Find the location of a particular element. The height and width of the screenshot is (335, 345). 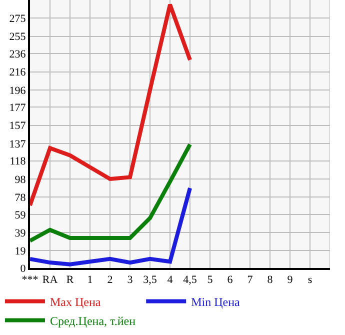

x-tick-label: 3 is located at coordinates (130, 280).